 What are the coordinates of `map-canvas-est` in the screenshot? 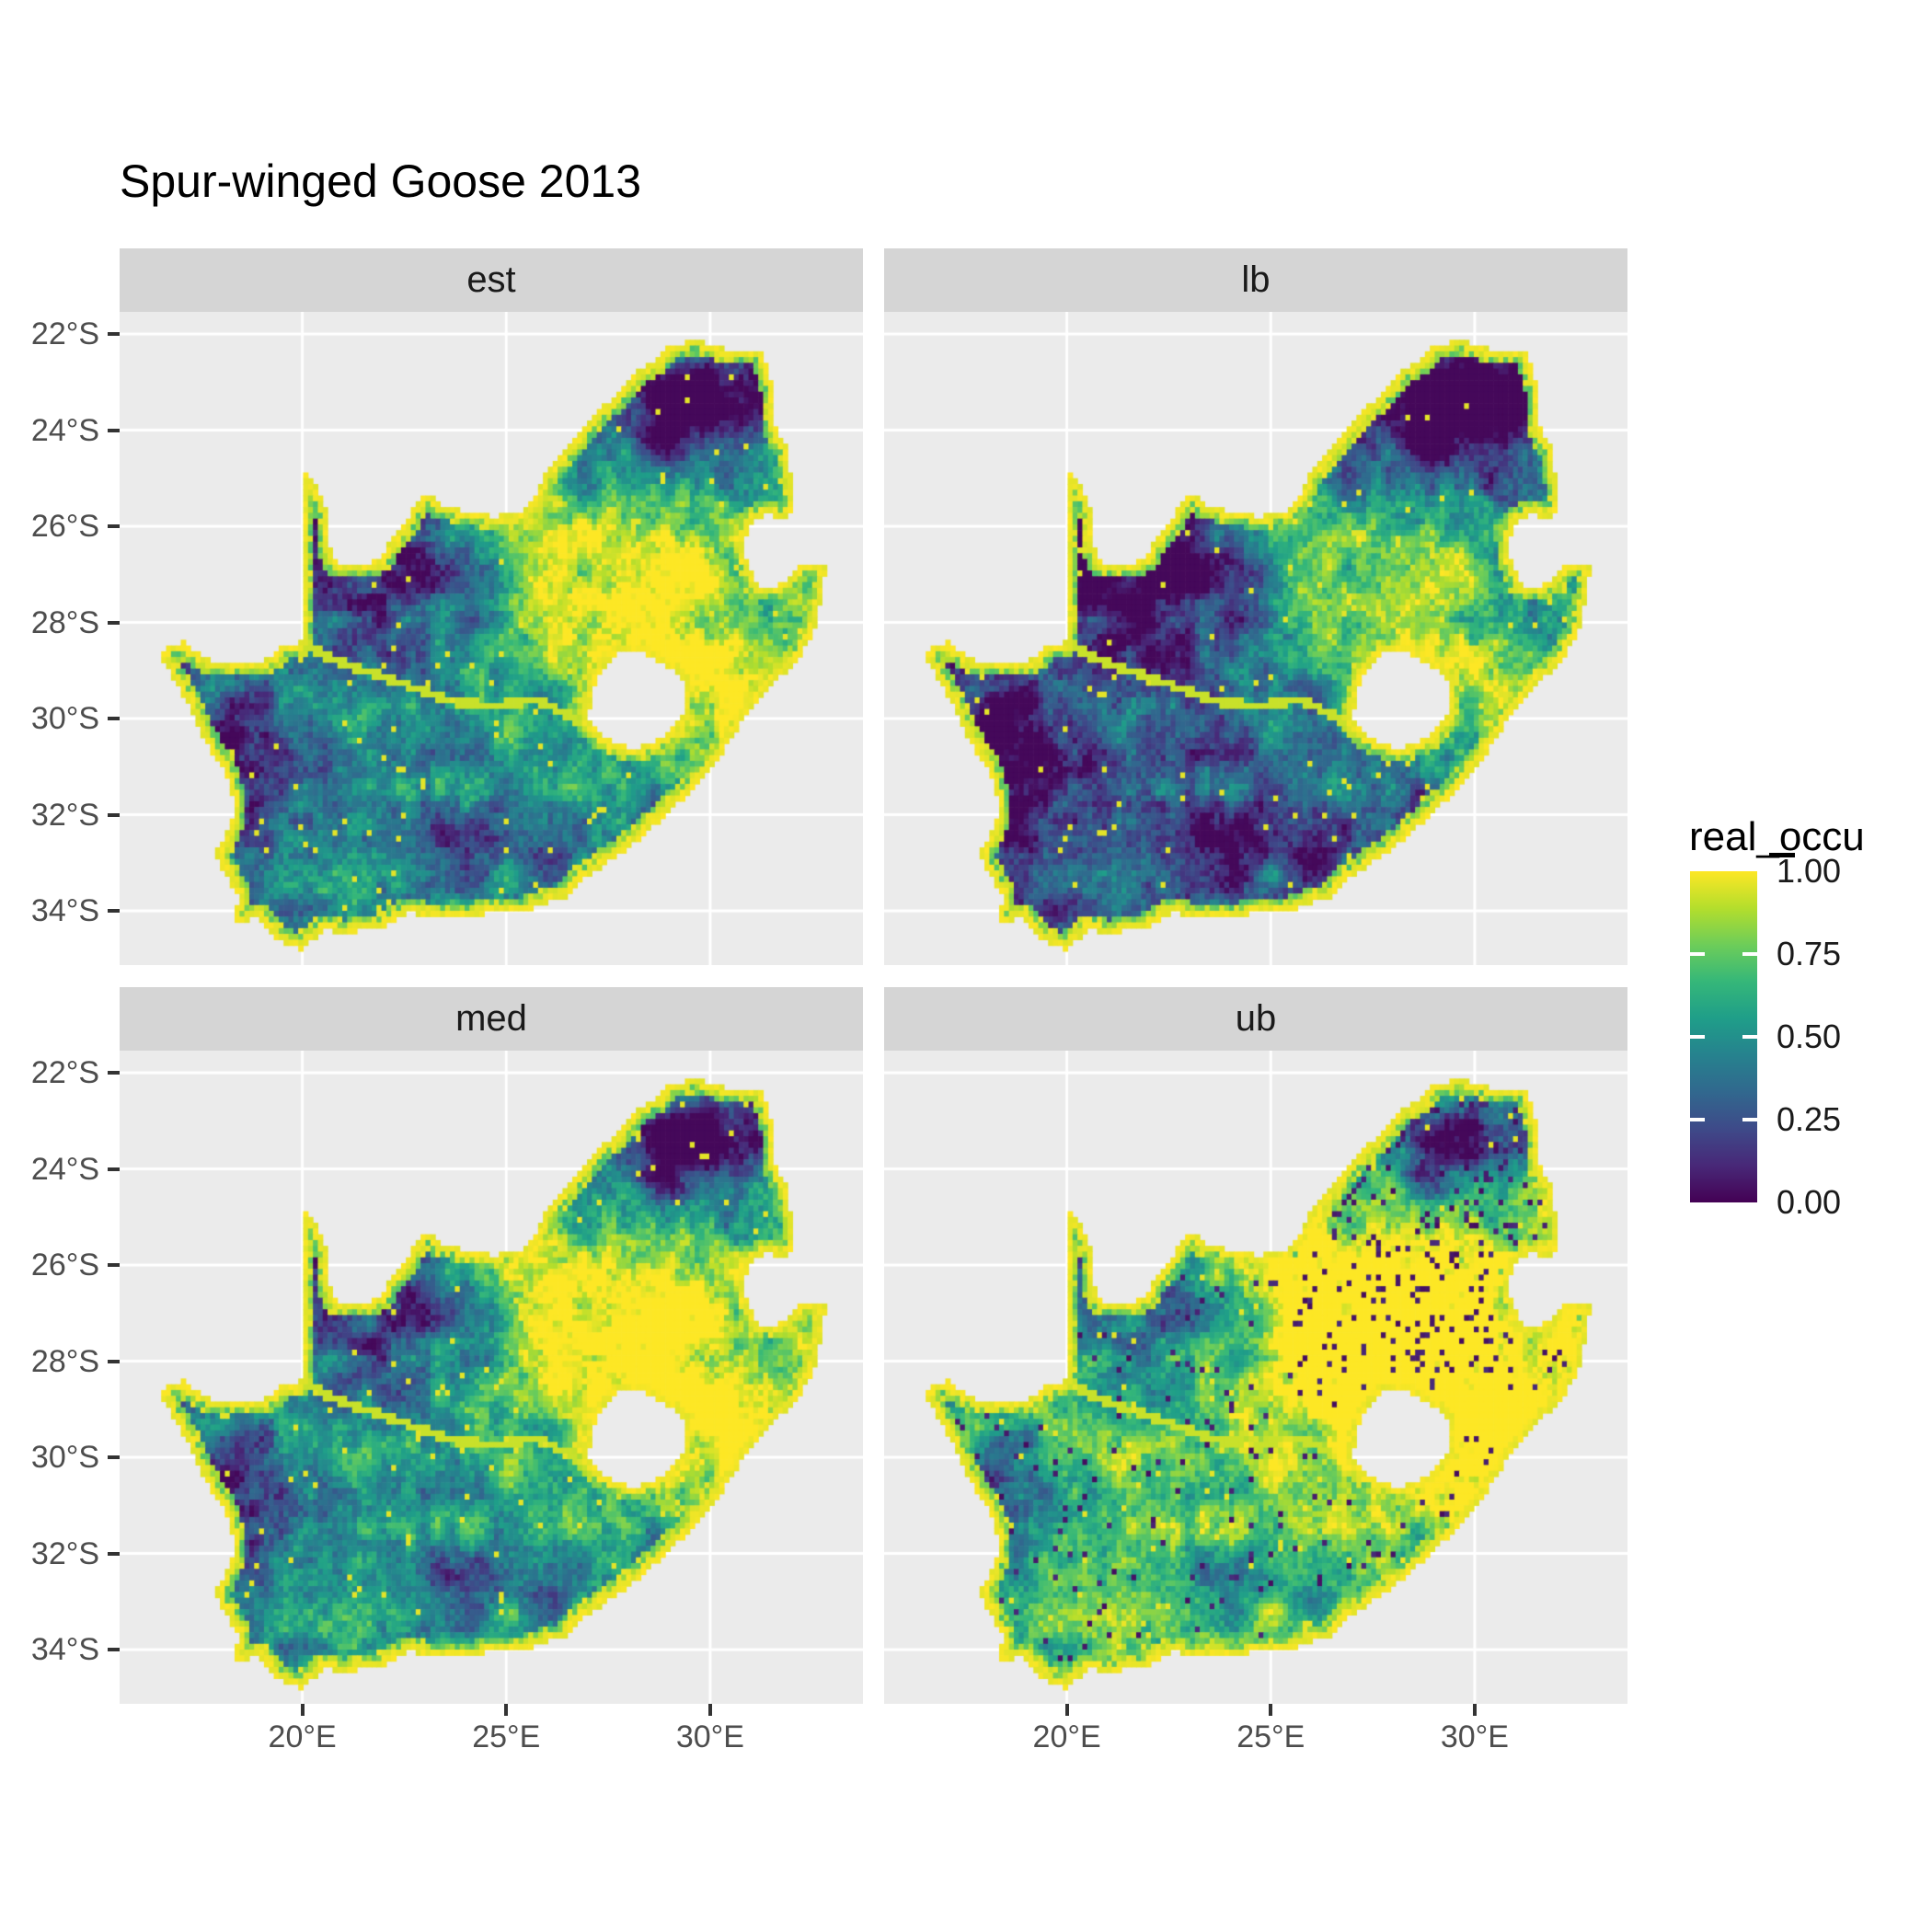 It's located at (492, 638).